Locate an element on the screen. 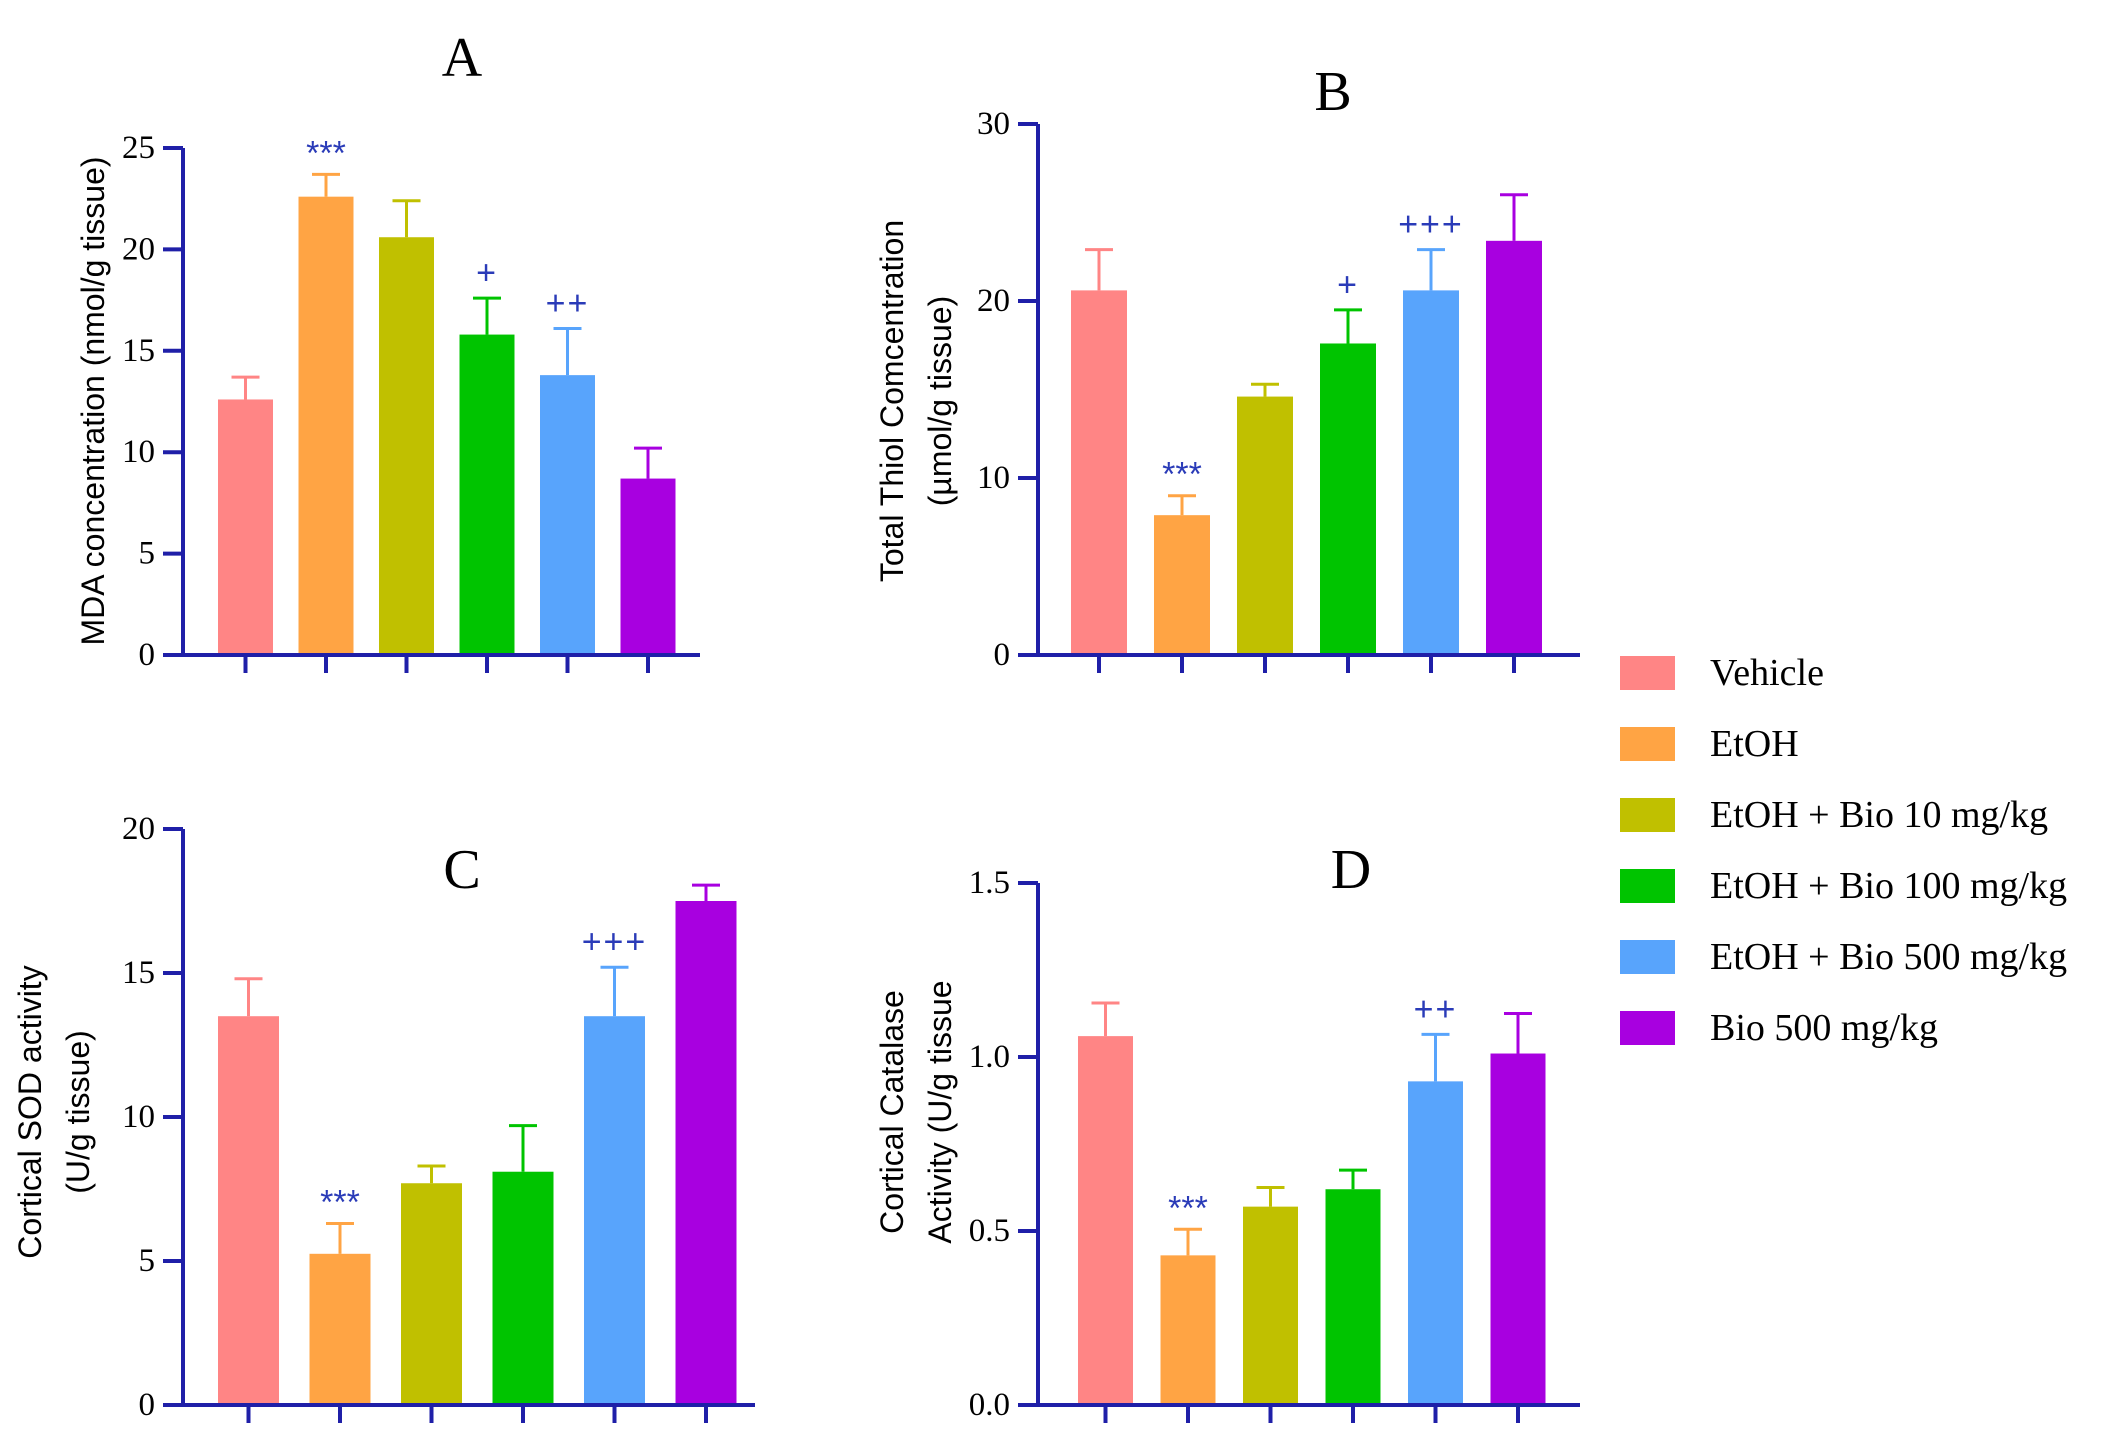 This screenshot has width=2128, height=1438. legend-item: EtOH is located at coordinates (1709, 744).